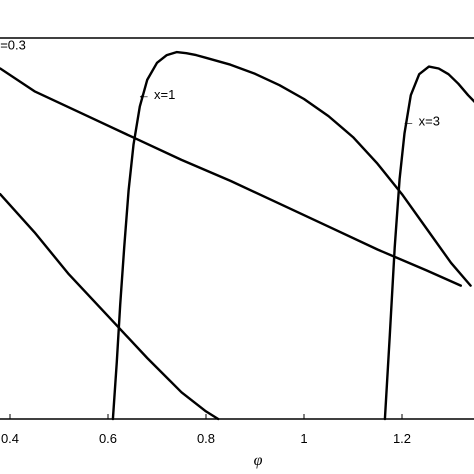 This screenshot has width=474, height=474. I want to click on annotation-label: ← x=3, so click(421, 121).